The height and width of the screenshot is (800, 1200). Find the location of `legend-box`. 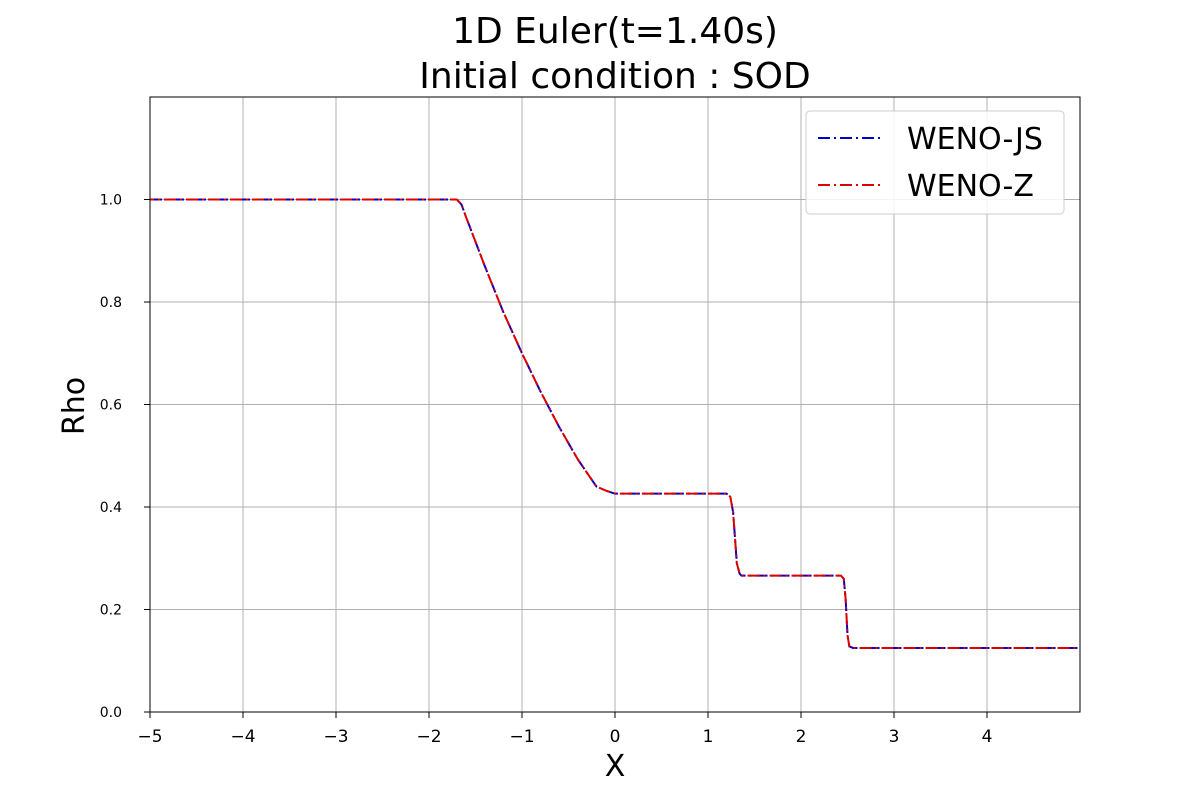

legend-box is located at coordinates (935, 162).